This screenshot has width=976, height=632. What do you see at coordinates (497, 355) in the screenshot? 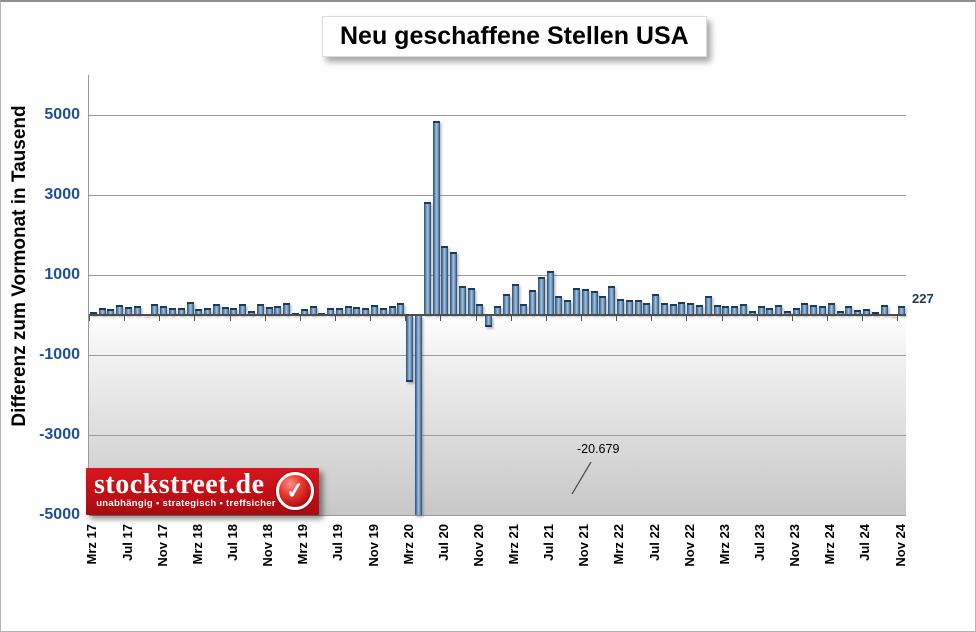
I see `gridline--1000` at bounding box center [497, 355].